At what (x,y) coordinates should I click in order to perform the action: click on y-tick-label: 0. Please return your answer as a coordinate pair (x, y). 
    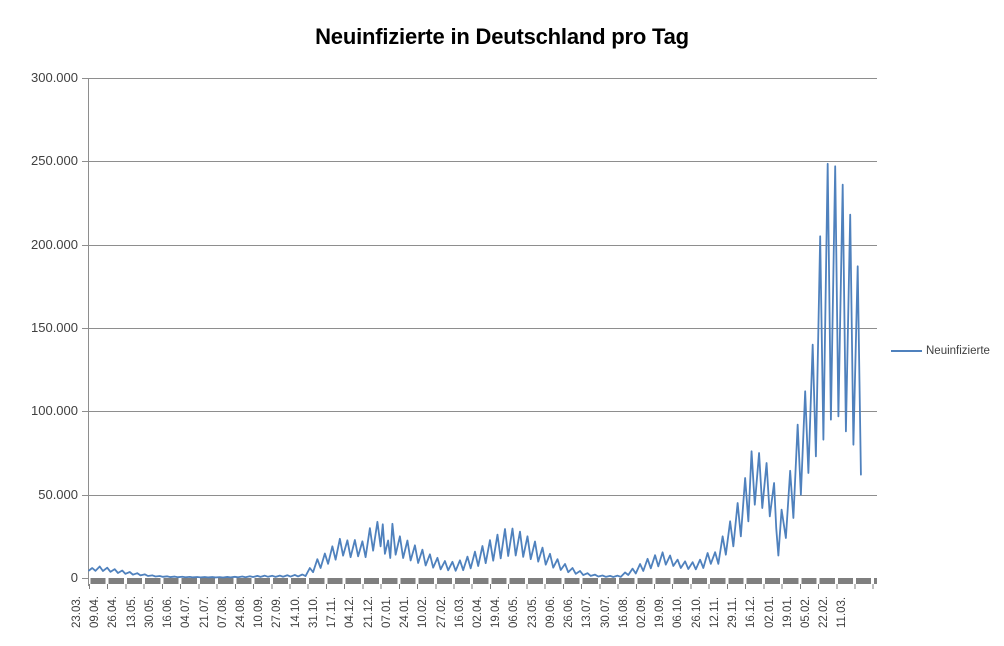
    Looking at the image, I should click on (74, 577).